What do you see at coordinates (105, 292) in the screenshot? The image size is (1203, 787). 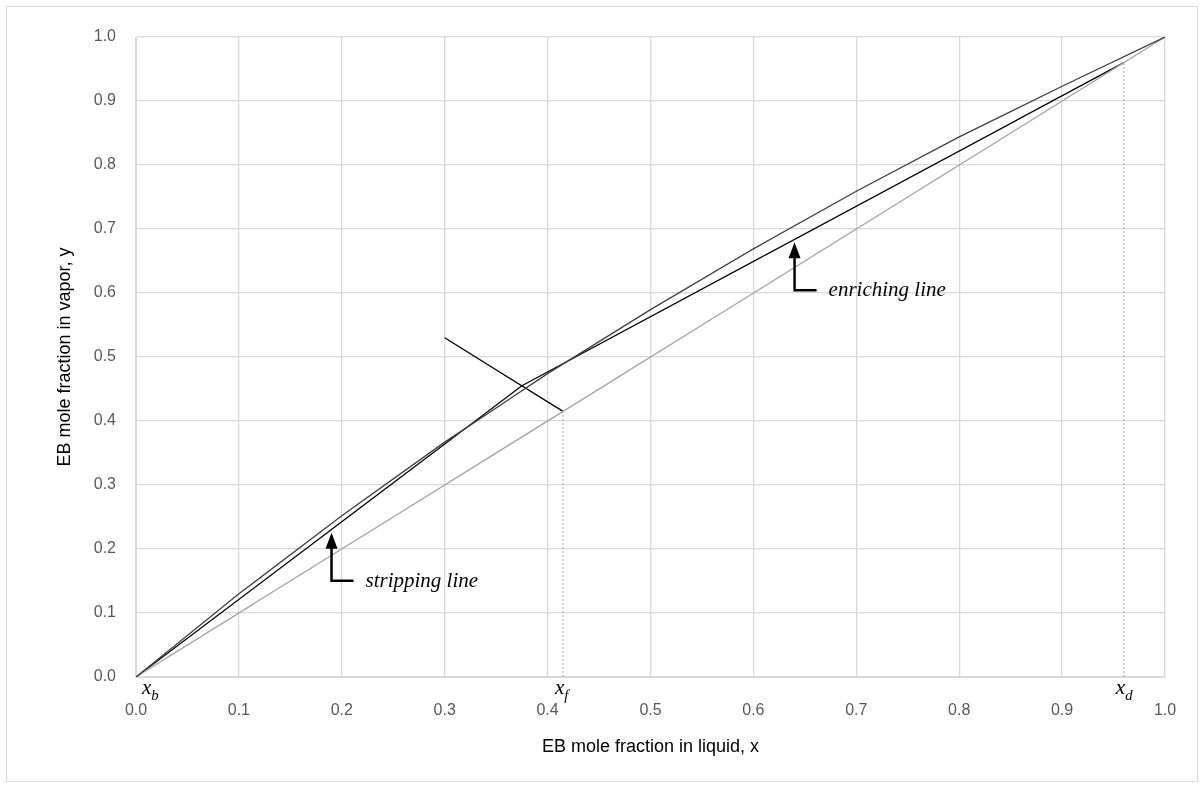 I see `y-tick-label: 0.6` at bounding box center [105, 292].